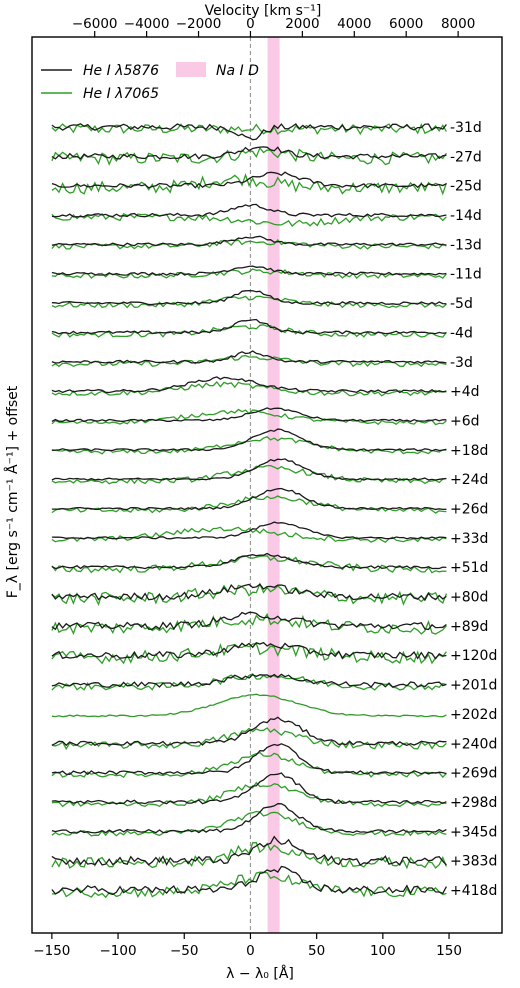 This screenshot has height=988, width=520. What do you see at coordinates (121, 94) in the screenshot?
I see `legend-label-he7065: He I λ7065` at bounding box center [121, 94].